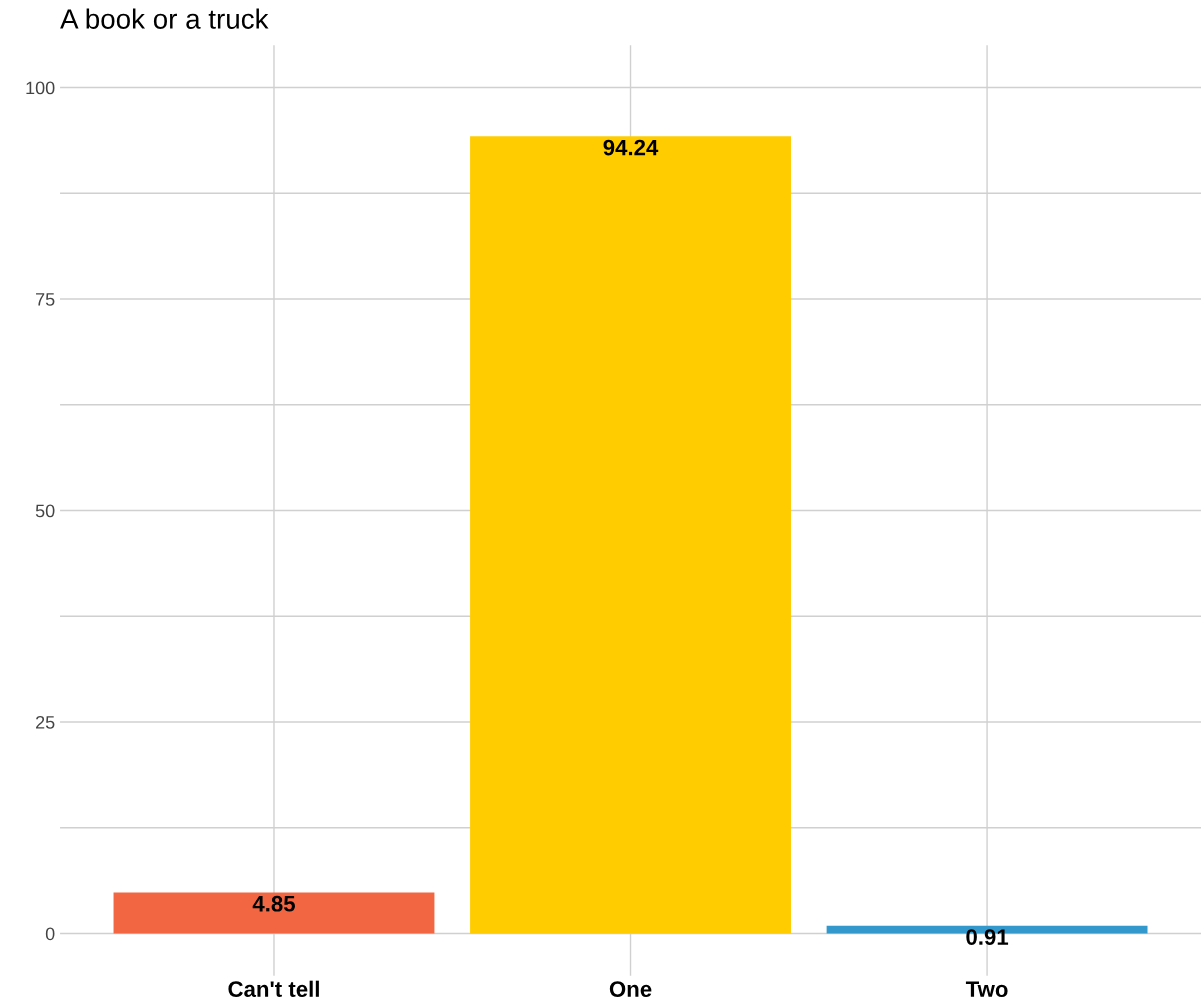  I want to click on x-tick-label: One, so click(630, 989).